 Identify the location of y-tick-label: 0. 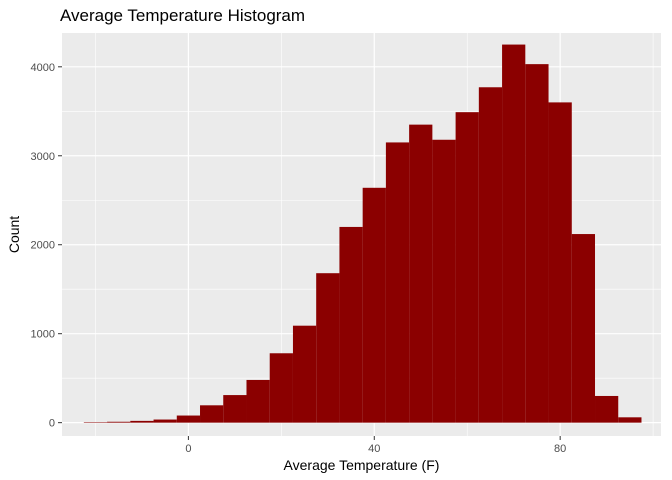
(52, 424).